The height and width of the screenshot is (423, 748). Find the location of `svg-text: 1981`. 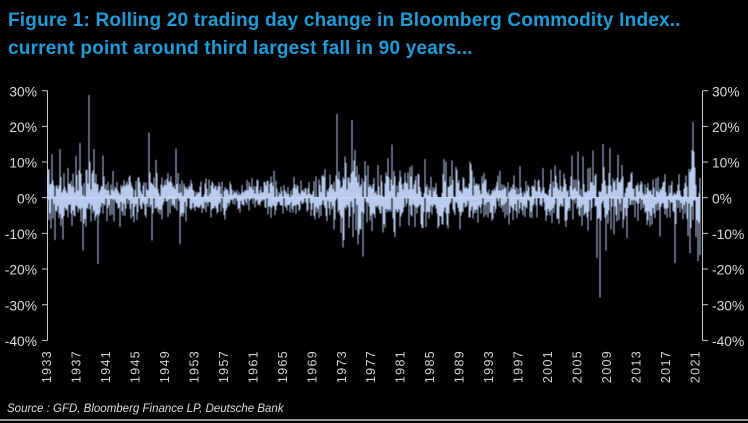

svg-text: 1981 is located at coordinates (401, 366).